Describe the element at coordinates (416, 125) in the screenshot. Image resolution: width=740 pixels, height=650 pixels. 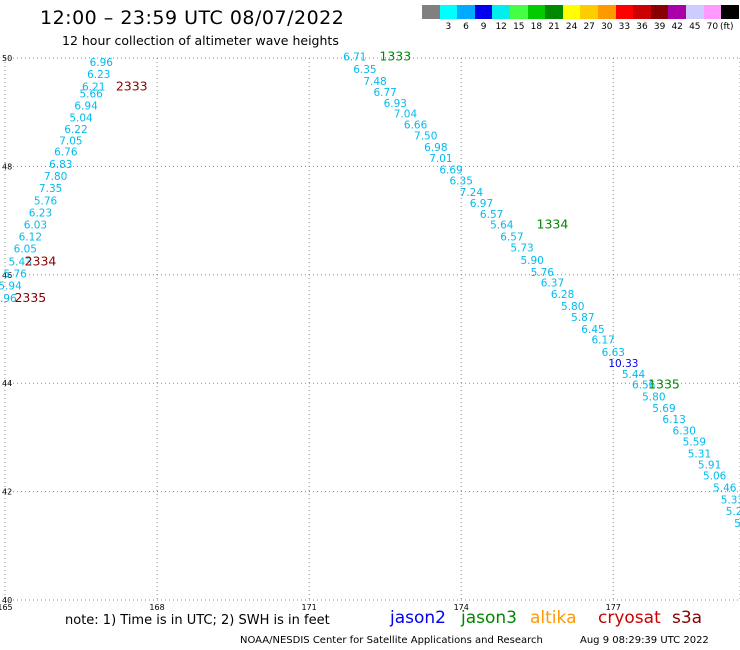
I see `wave-height-point: 6.66` at that location.